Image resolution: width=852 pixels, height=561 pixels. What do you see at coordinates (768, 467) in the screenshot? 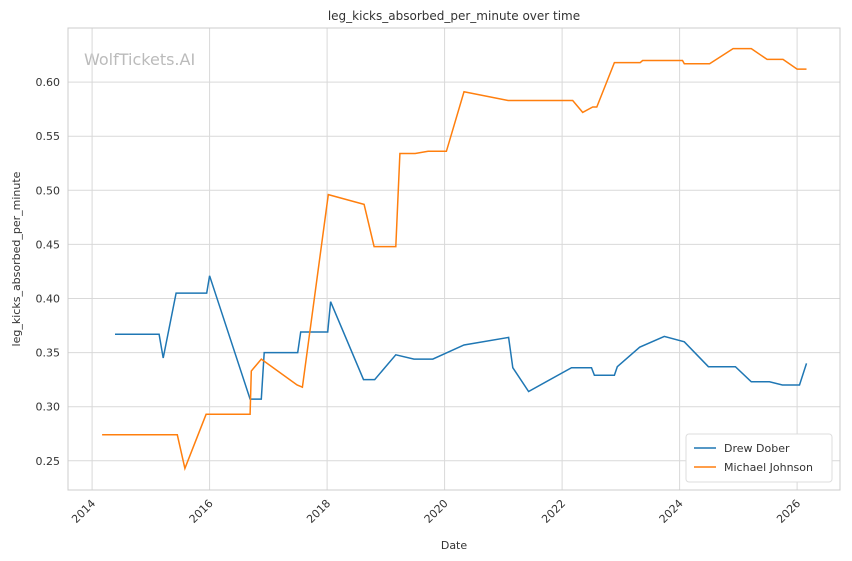
I see `legend-label: Michael Johnson` at bounding box center [768, 467].